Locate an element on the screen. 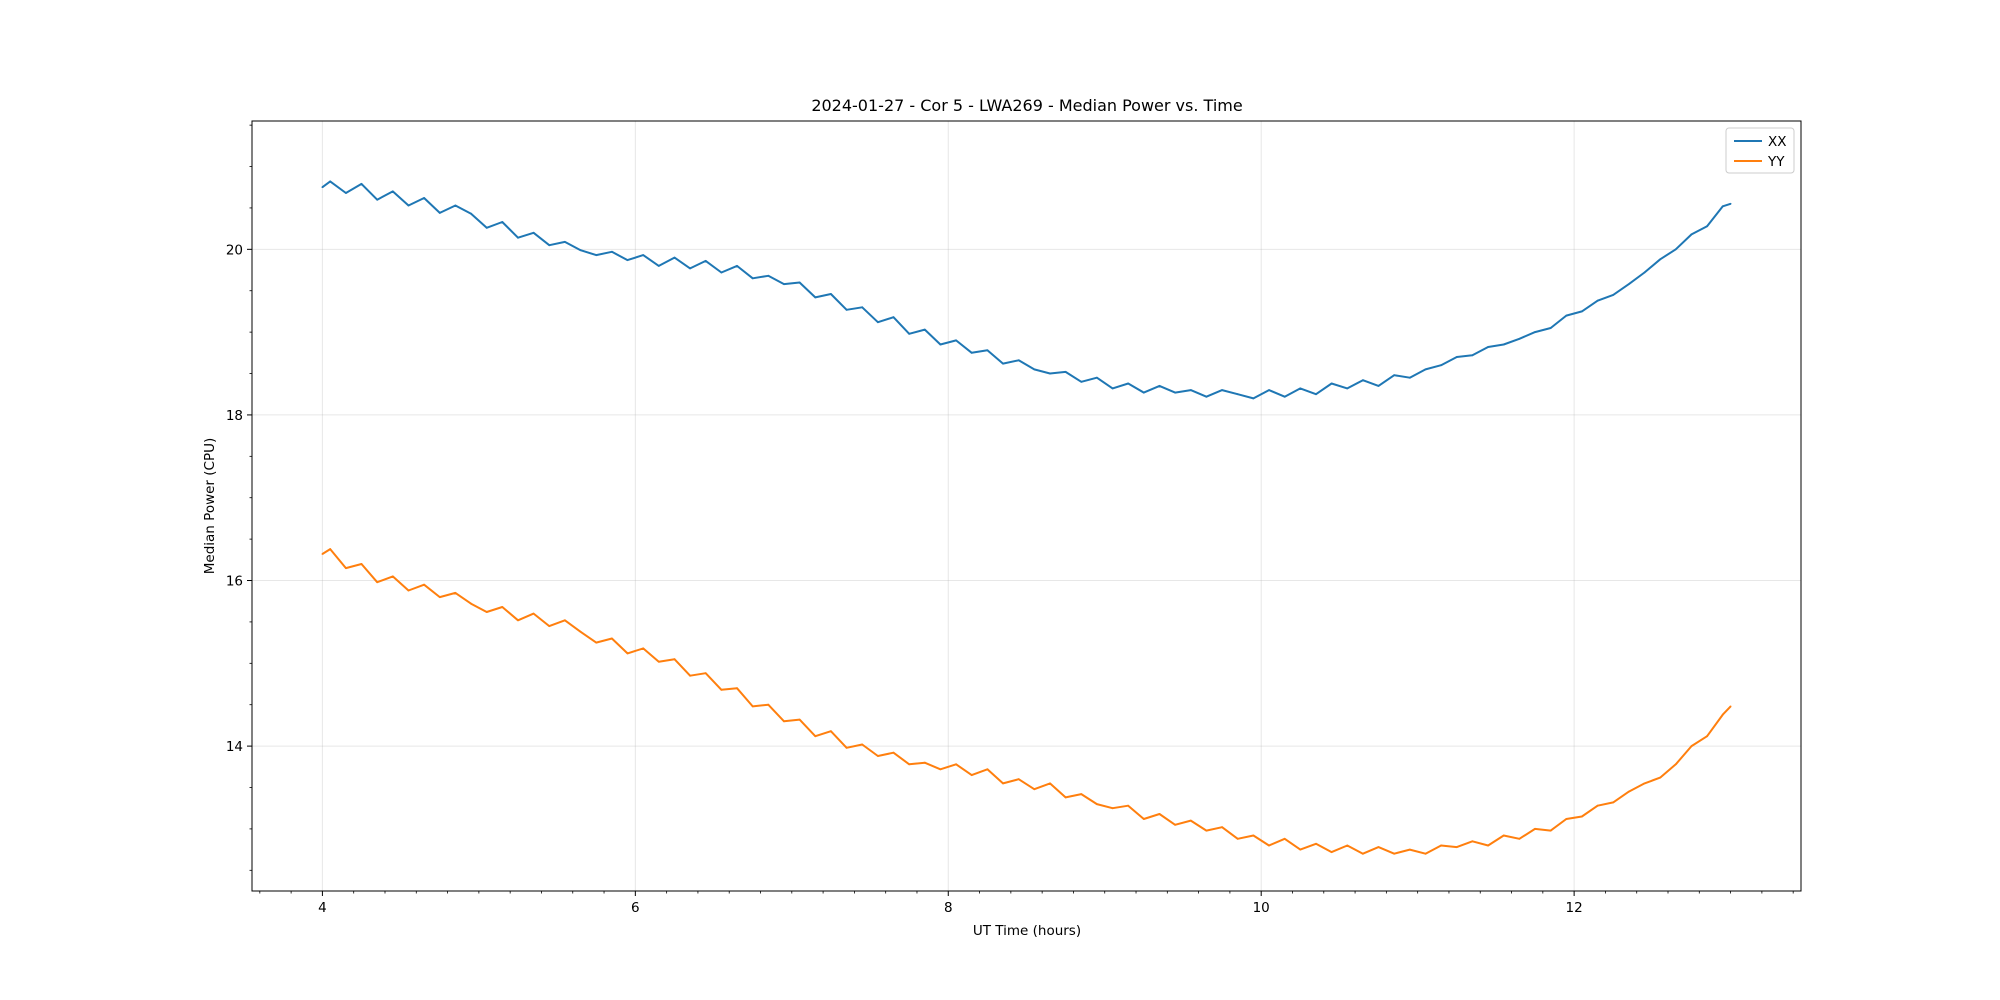  legend-label-xx: XX is located at coordinates (1777, 142).